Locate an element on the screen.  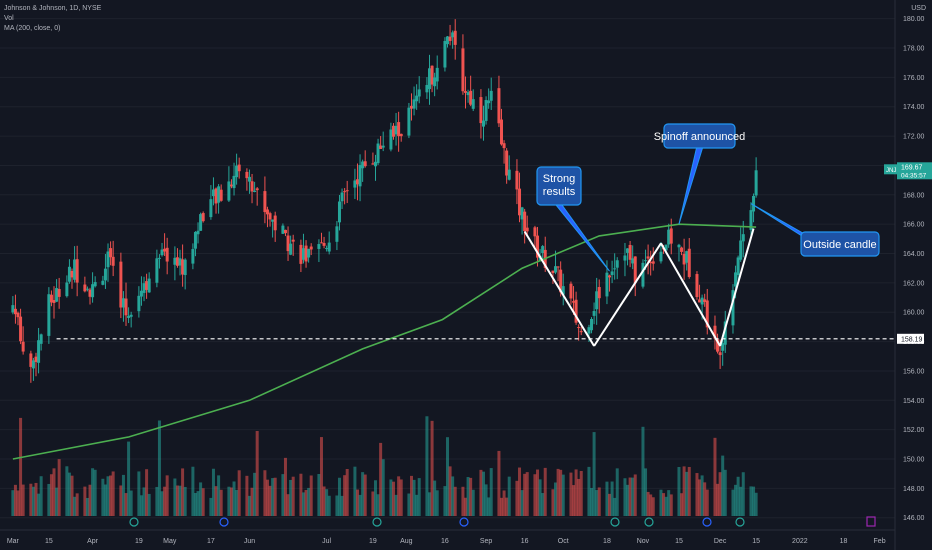
pattern-segment is located at coordinates (690, 294).